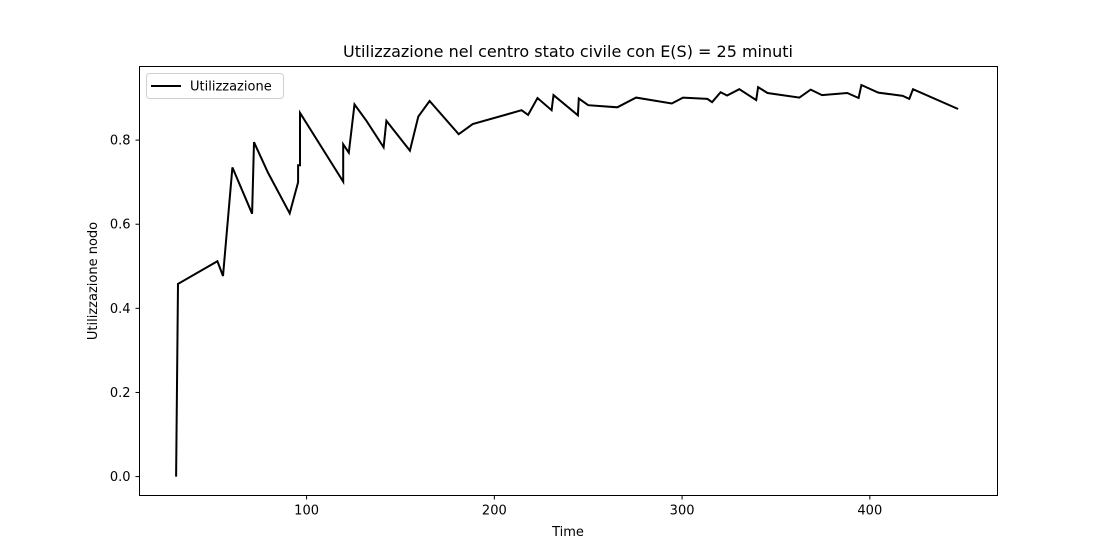 The width and height of the screenshot is (1108, 556). I want to click on y-tick-label: 0.8, so click(120, 141).